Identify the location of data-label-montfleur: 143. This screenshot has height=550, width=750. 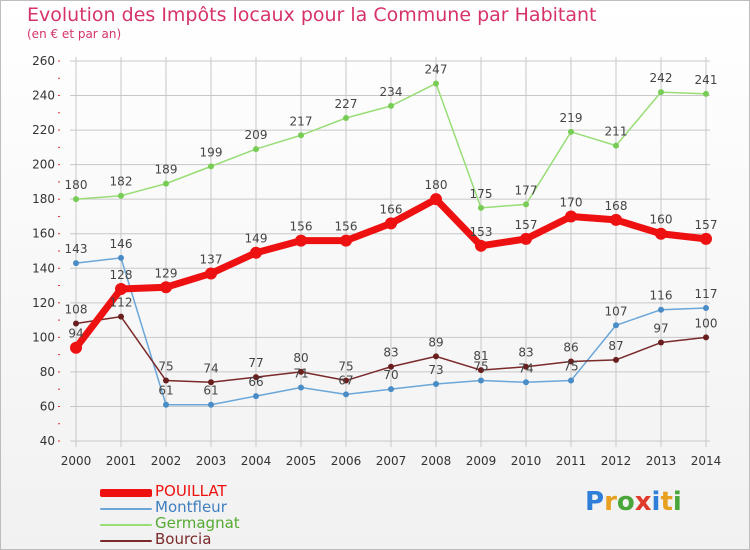
(76, 249).